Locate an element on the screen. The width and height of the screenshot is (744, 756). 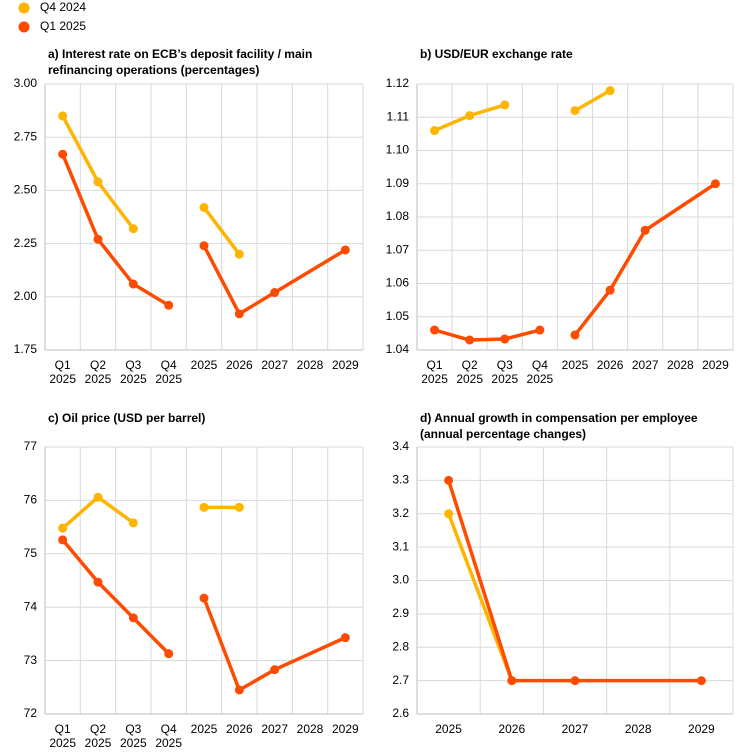
chart-title: c) Oil price (USD per barrel) is located at coordinates (127, 418).